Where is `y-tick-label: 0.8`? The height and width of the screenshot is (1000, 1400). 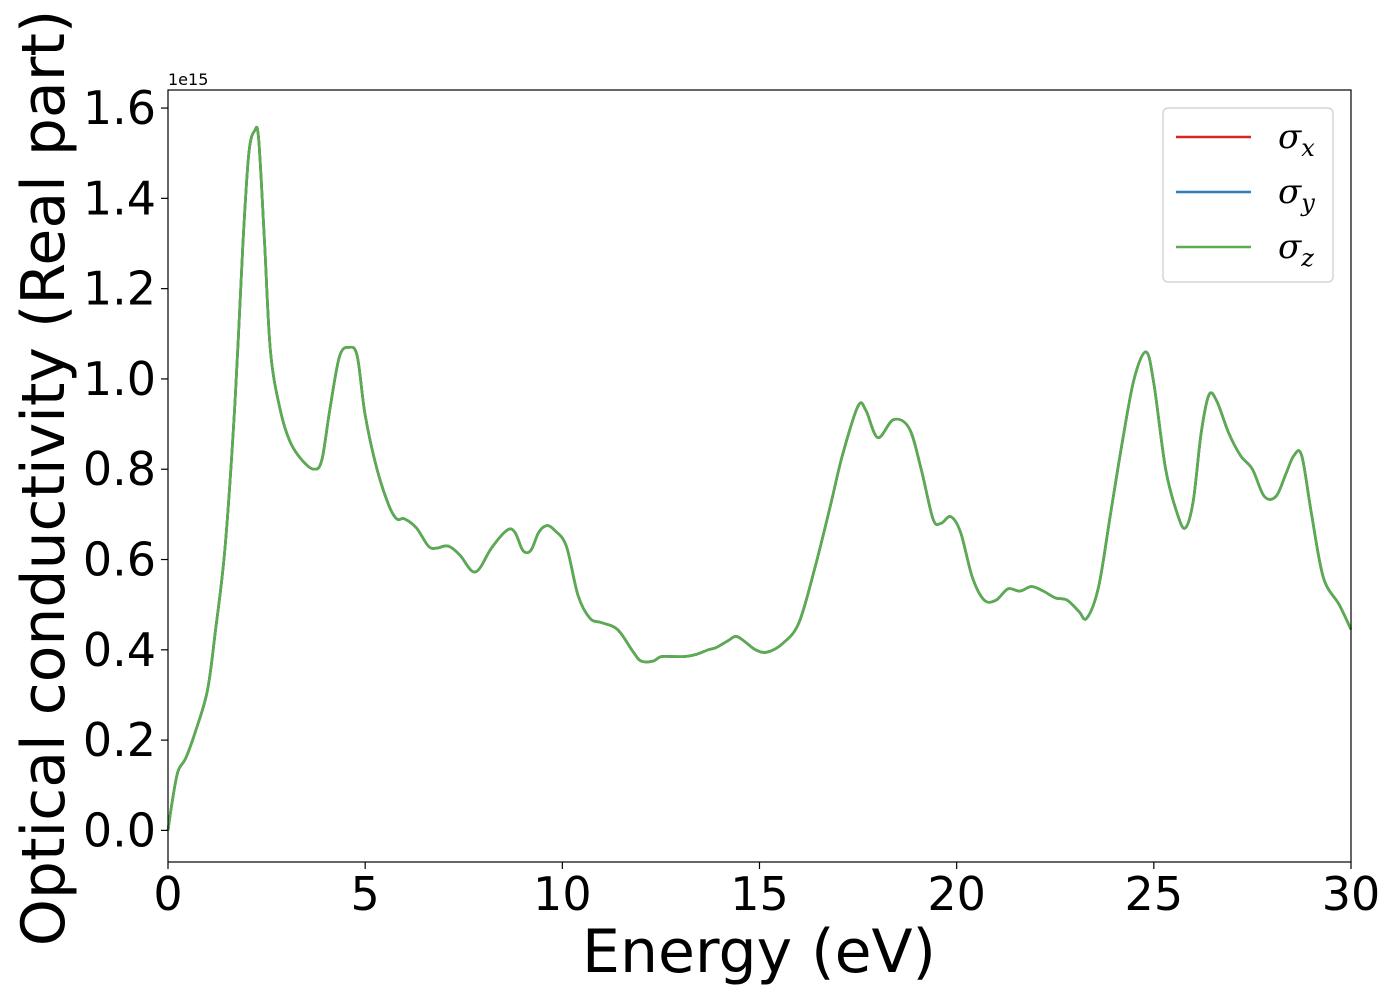 y-tick-label: 0.8 is located at coordinates (119, 469).